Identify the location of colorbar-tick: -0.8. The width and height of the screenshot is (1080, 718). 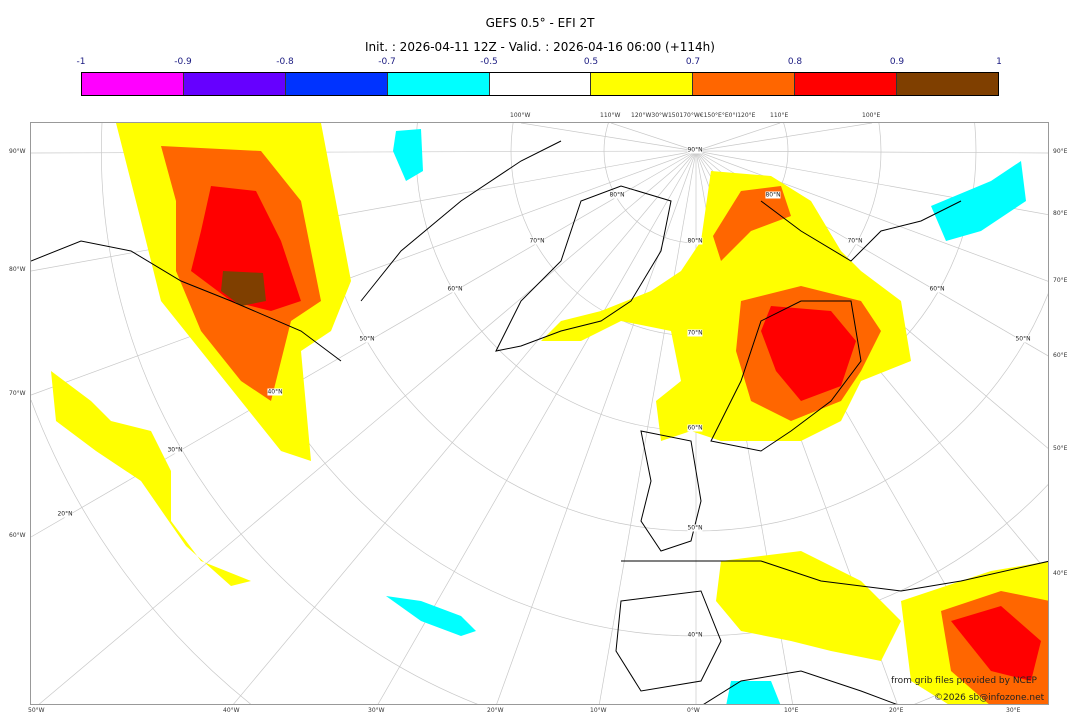
(285, 62).